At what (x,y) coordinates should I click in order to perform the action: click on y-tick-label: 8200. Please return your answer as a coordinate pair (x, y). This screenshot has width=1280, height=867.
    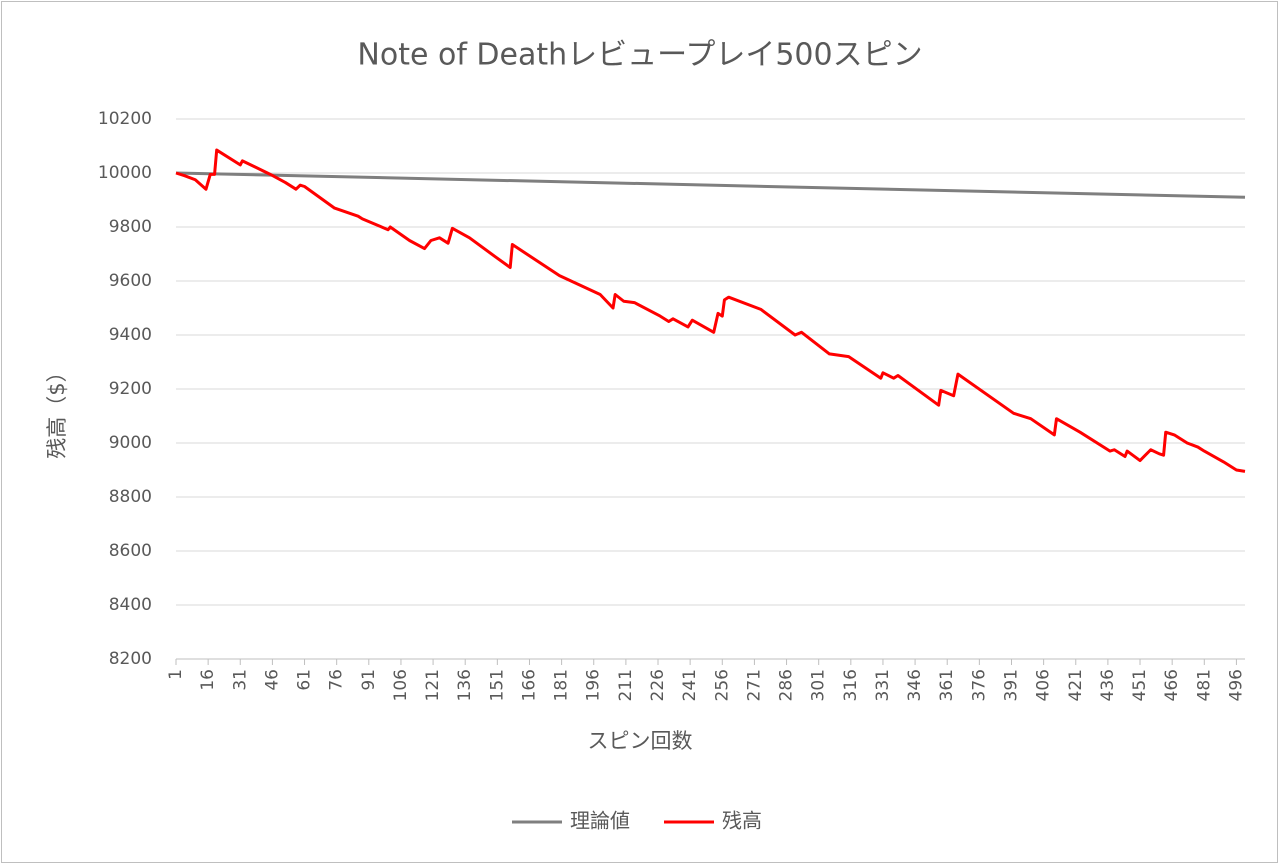
    Looking at the image, I should click on (130, 659).